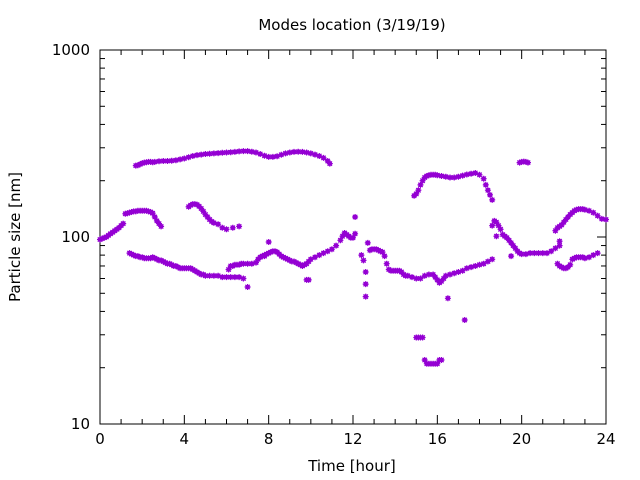  Describe the element at coordinates (269, 439) in the screenshot. I see `x-tick-label: 8` at that location.